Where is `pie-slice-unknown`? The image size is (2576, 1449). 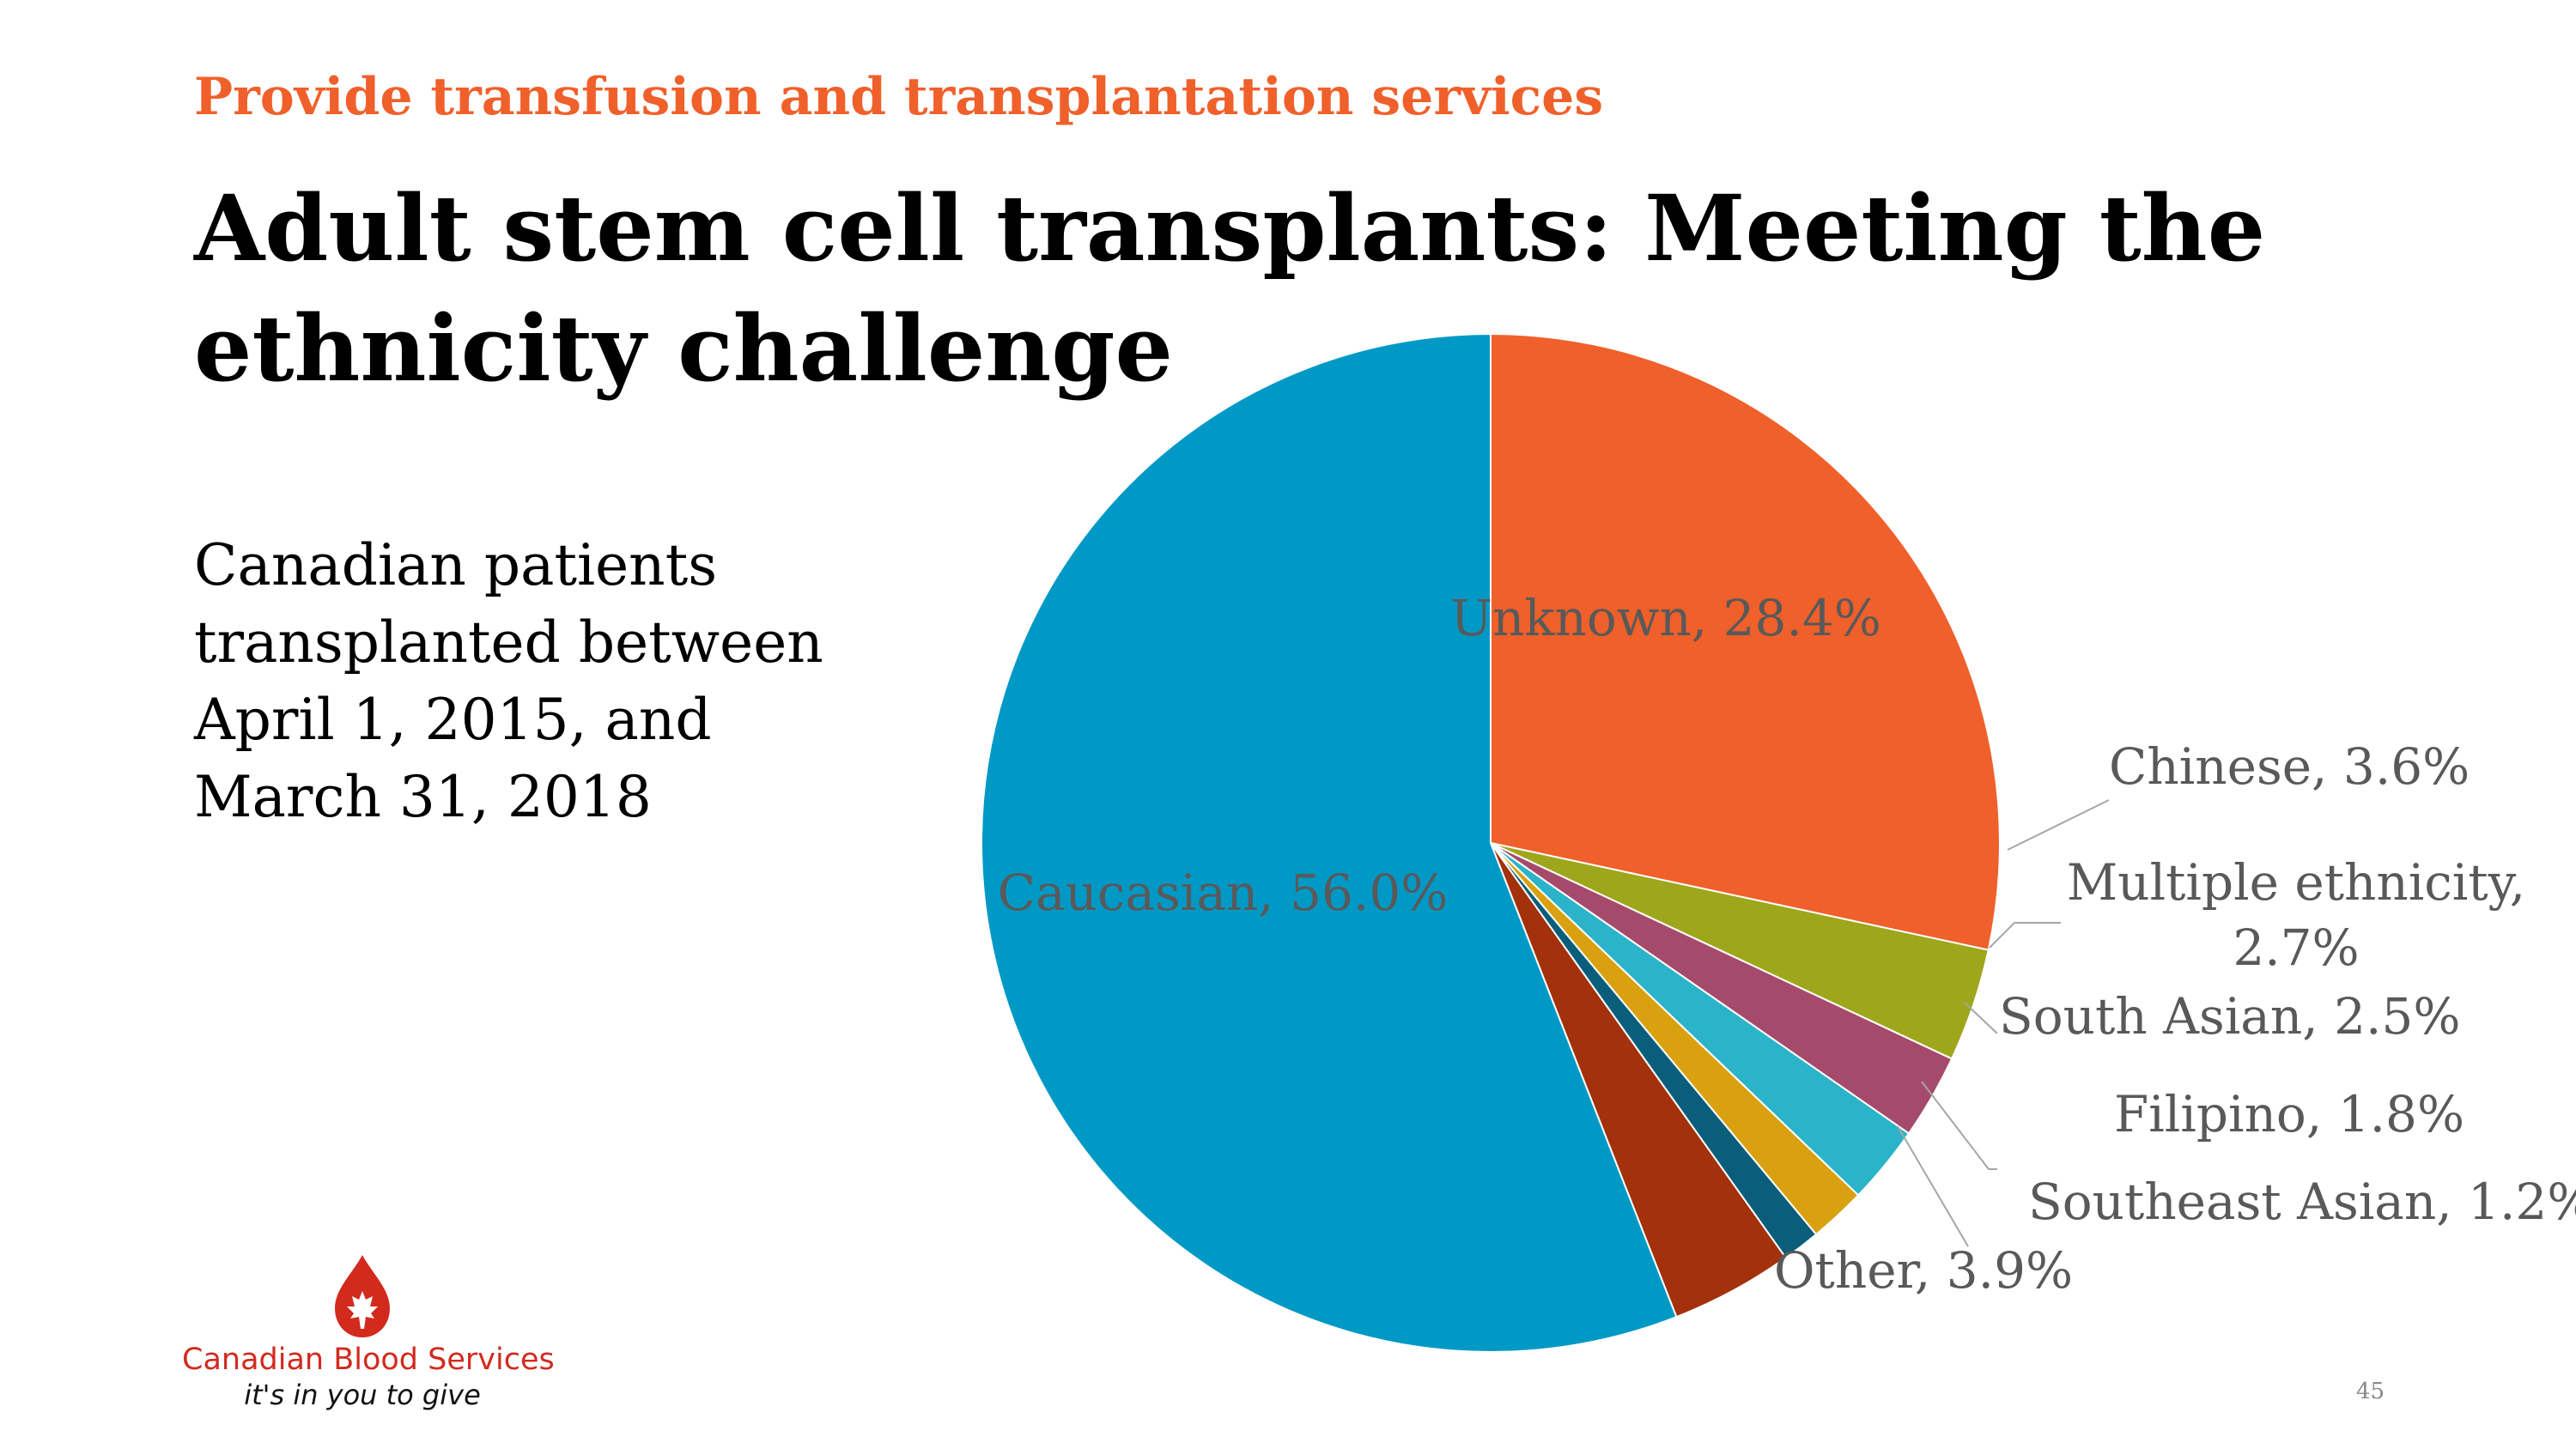 pie-slice-unknown is located at coordinates (1745, 641).